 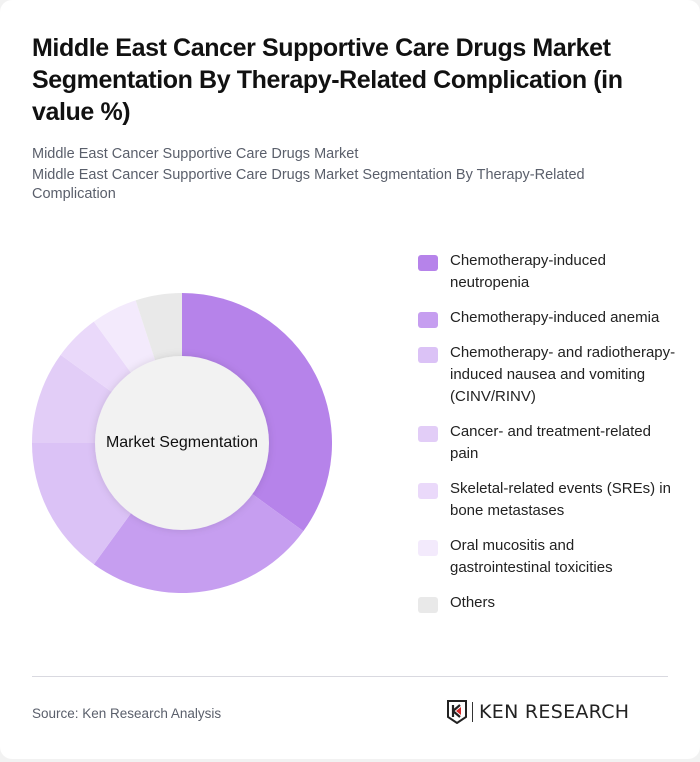 I want to click on ken-shield-icon, so click(x=457, y=712).